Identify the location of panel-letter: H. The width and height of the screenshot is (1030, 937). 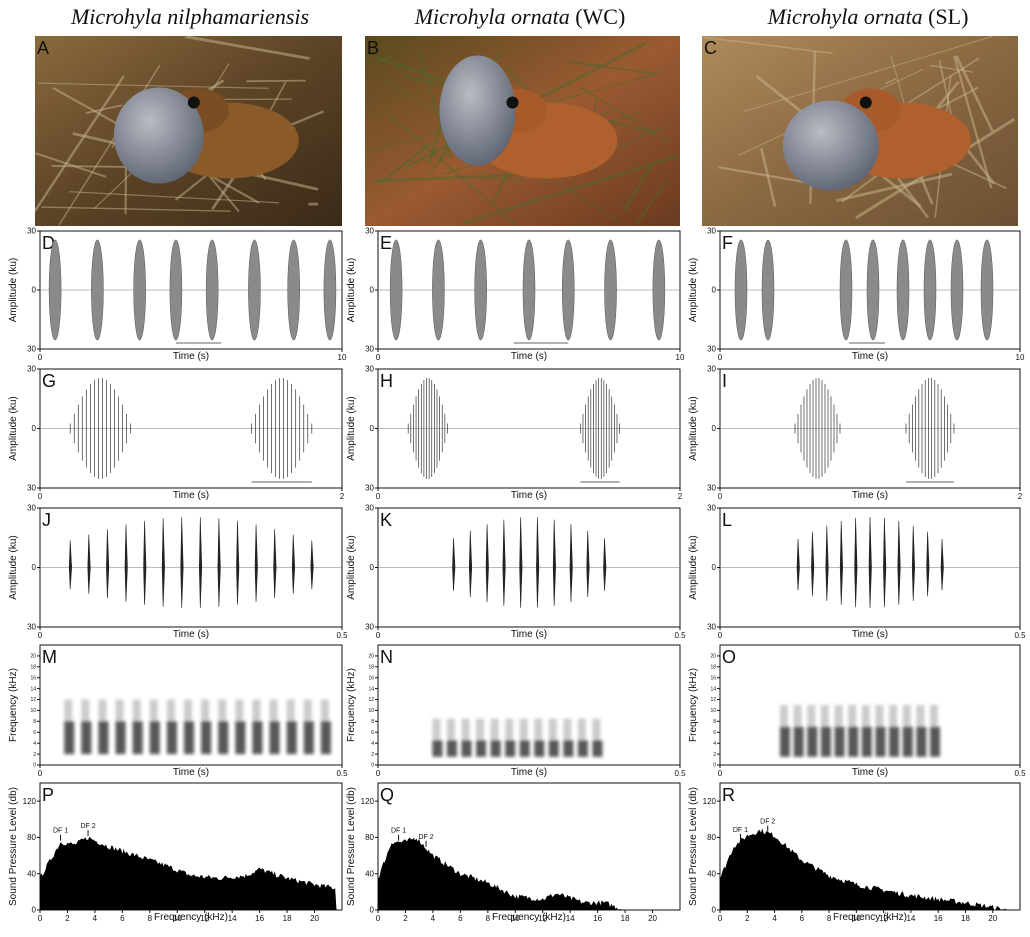
(386, 381).